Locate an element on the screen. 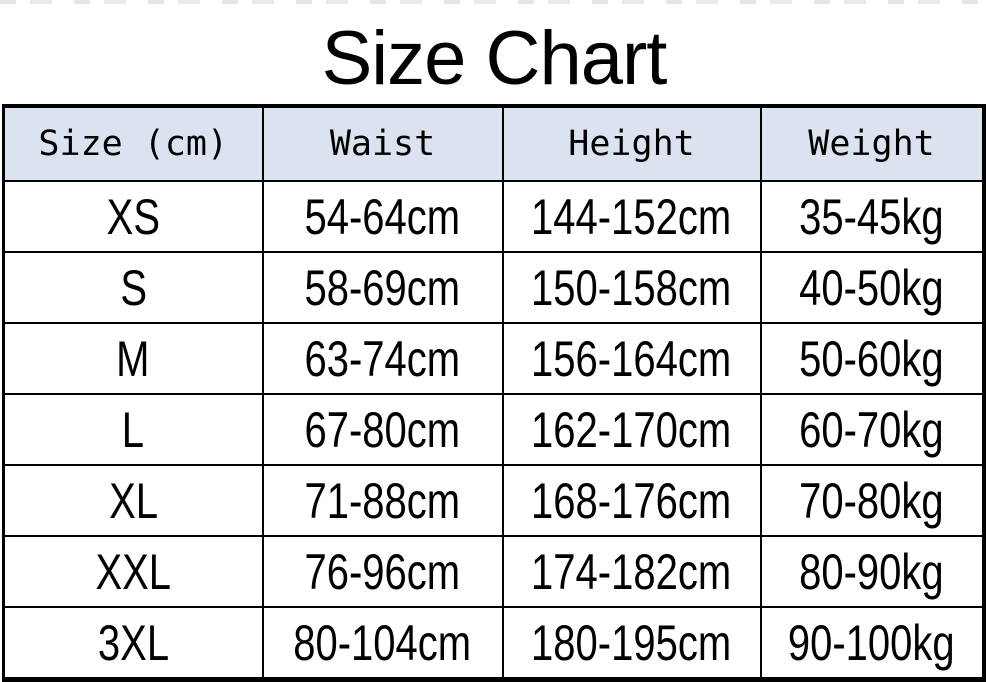  cell-waist: 67-80cm is located at coordinates (382, 429).